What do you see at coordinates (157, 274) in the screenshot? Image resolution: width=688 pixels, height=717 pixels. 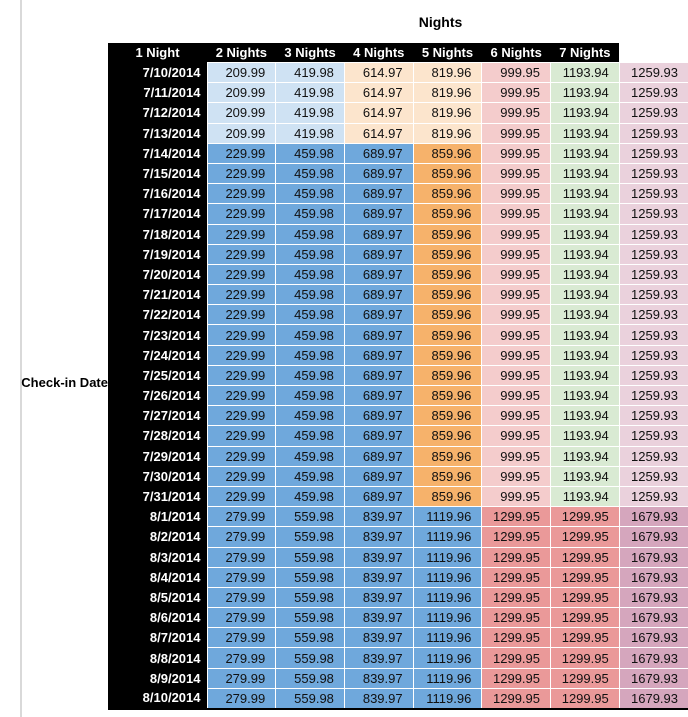 I see `checkin-date-cell: 7/20/2014` at bounding box center [157, 274].